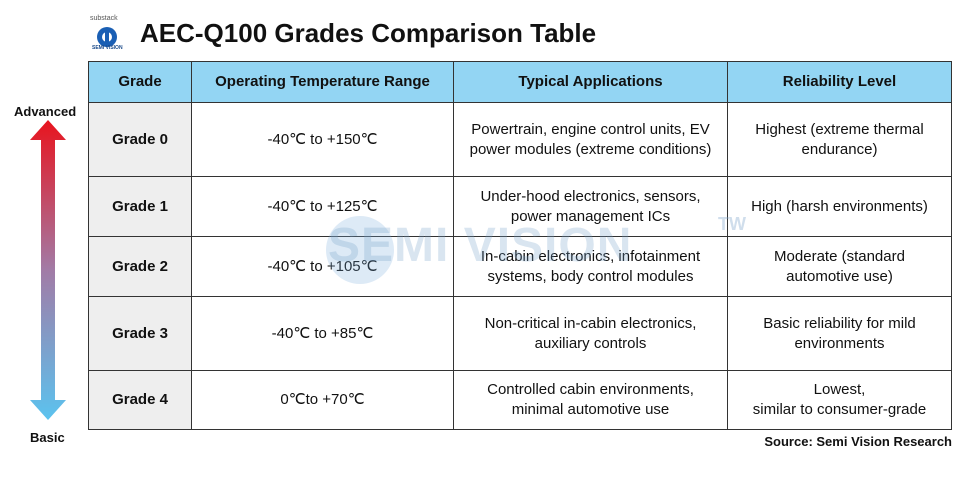 The image size is (968, 479). What do you see at coordinates (839, 400) in the screenshot?
I see `cell: Lowest, similar to consumer-grade` at bounding box center [839, 400].